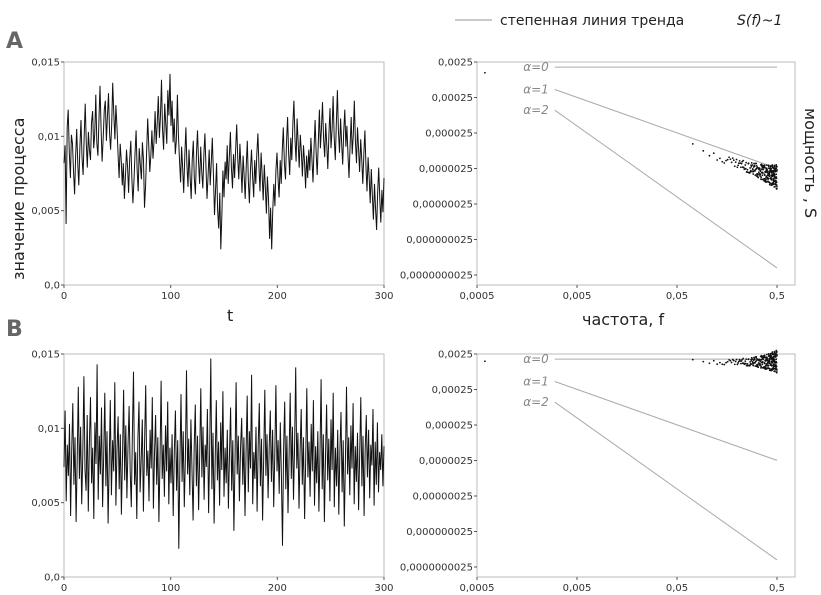 This screenshot has width=821, height=595. Describe the element at coordinates (45, 211) in the screenshot. I see `A-time-series-ytick-label: 0,005` at that location.